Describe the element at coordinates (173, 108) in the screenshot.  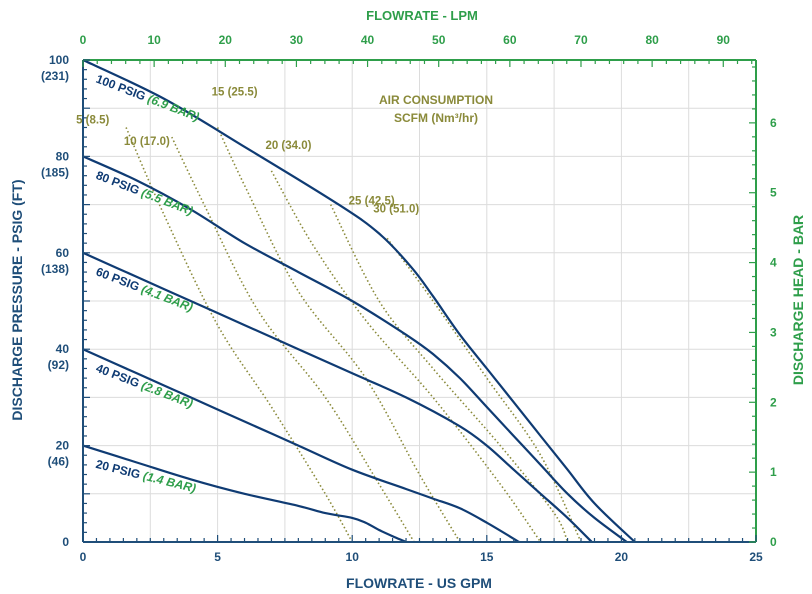
I see `curve-label-bar: (6.9 BAR)` at that location.